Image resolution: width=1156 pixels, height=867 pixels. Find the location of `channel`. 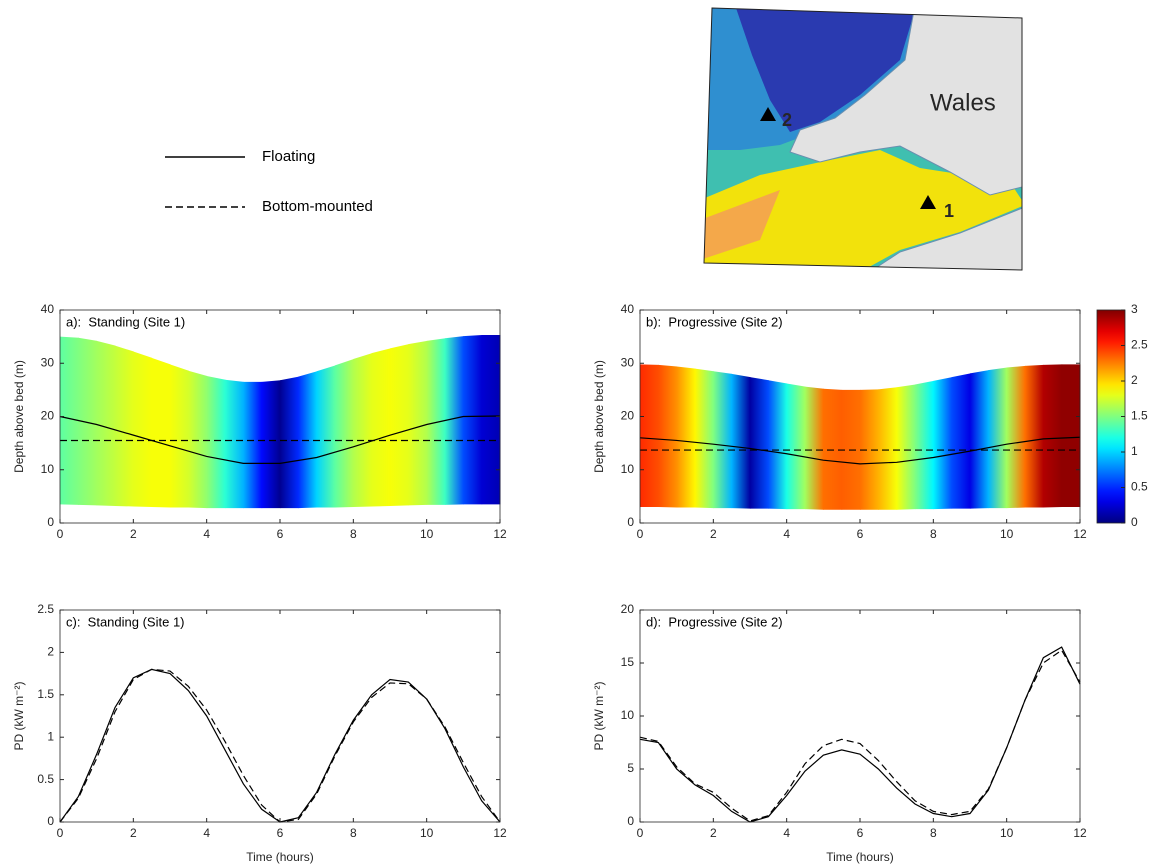

channel is located at coordinates (863, 210).